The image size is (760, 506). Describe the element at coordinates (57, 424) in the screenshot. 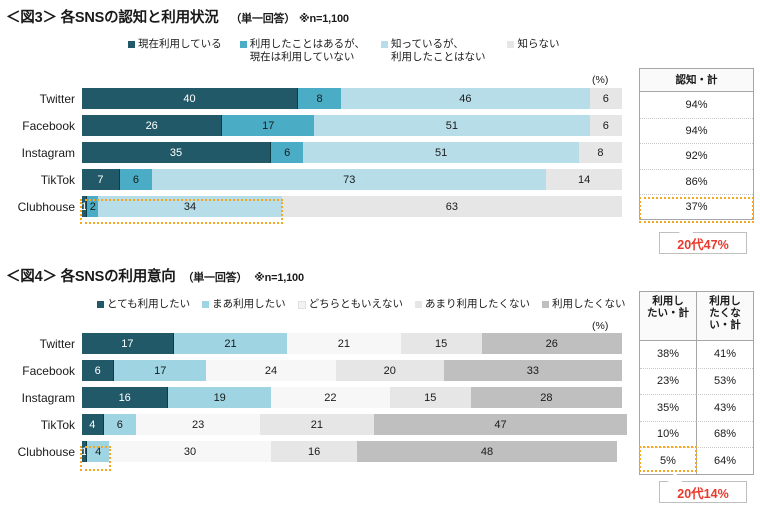

I see `category-label: TikTok` at that location.